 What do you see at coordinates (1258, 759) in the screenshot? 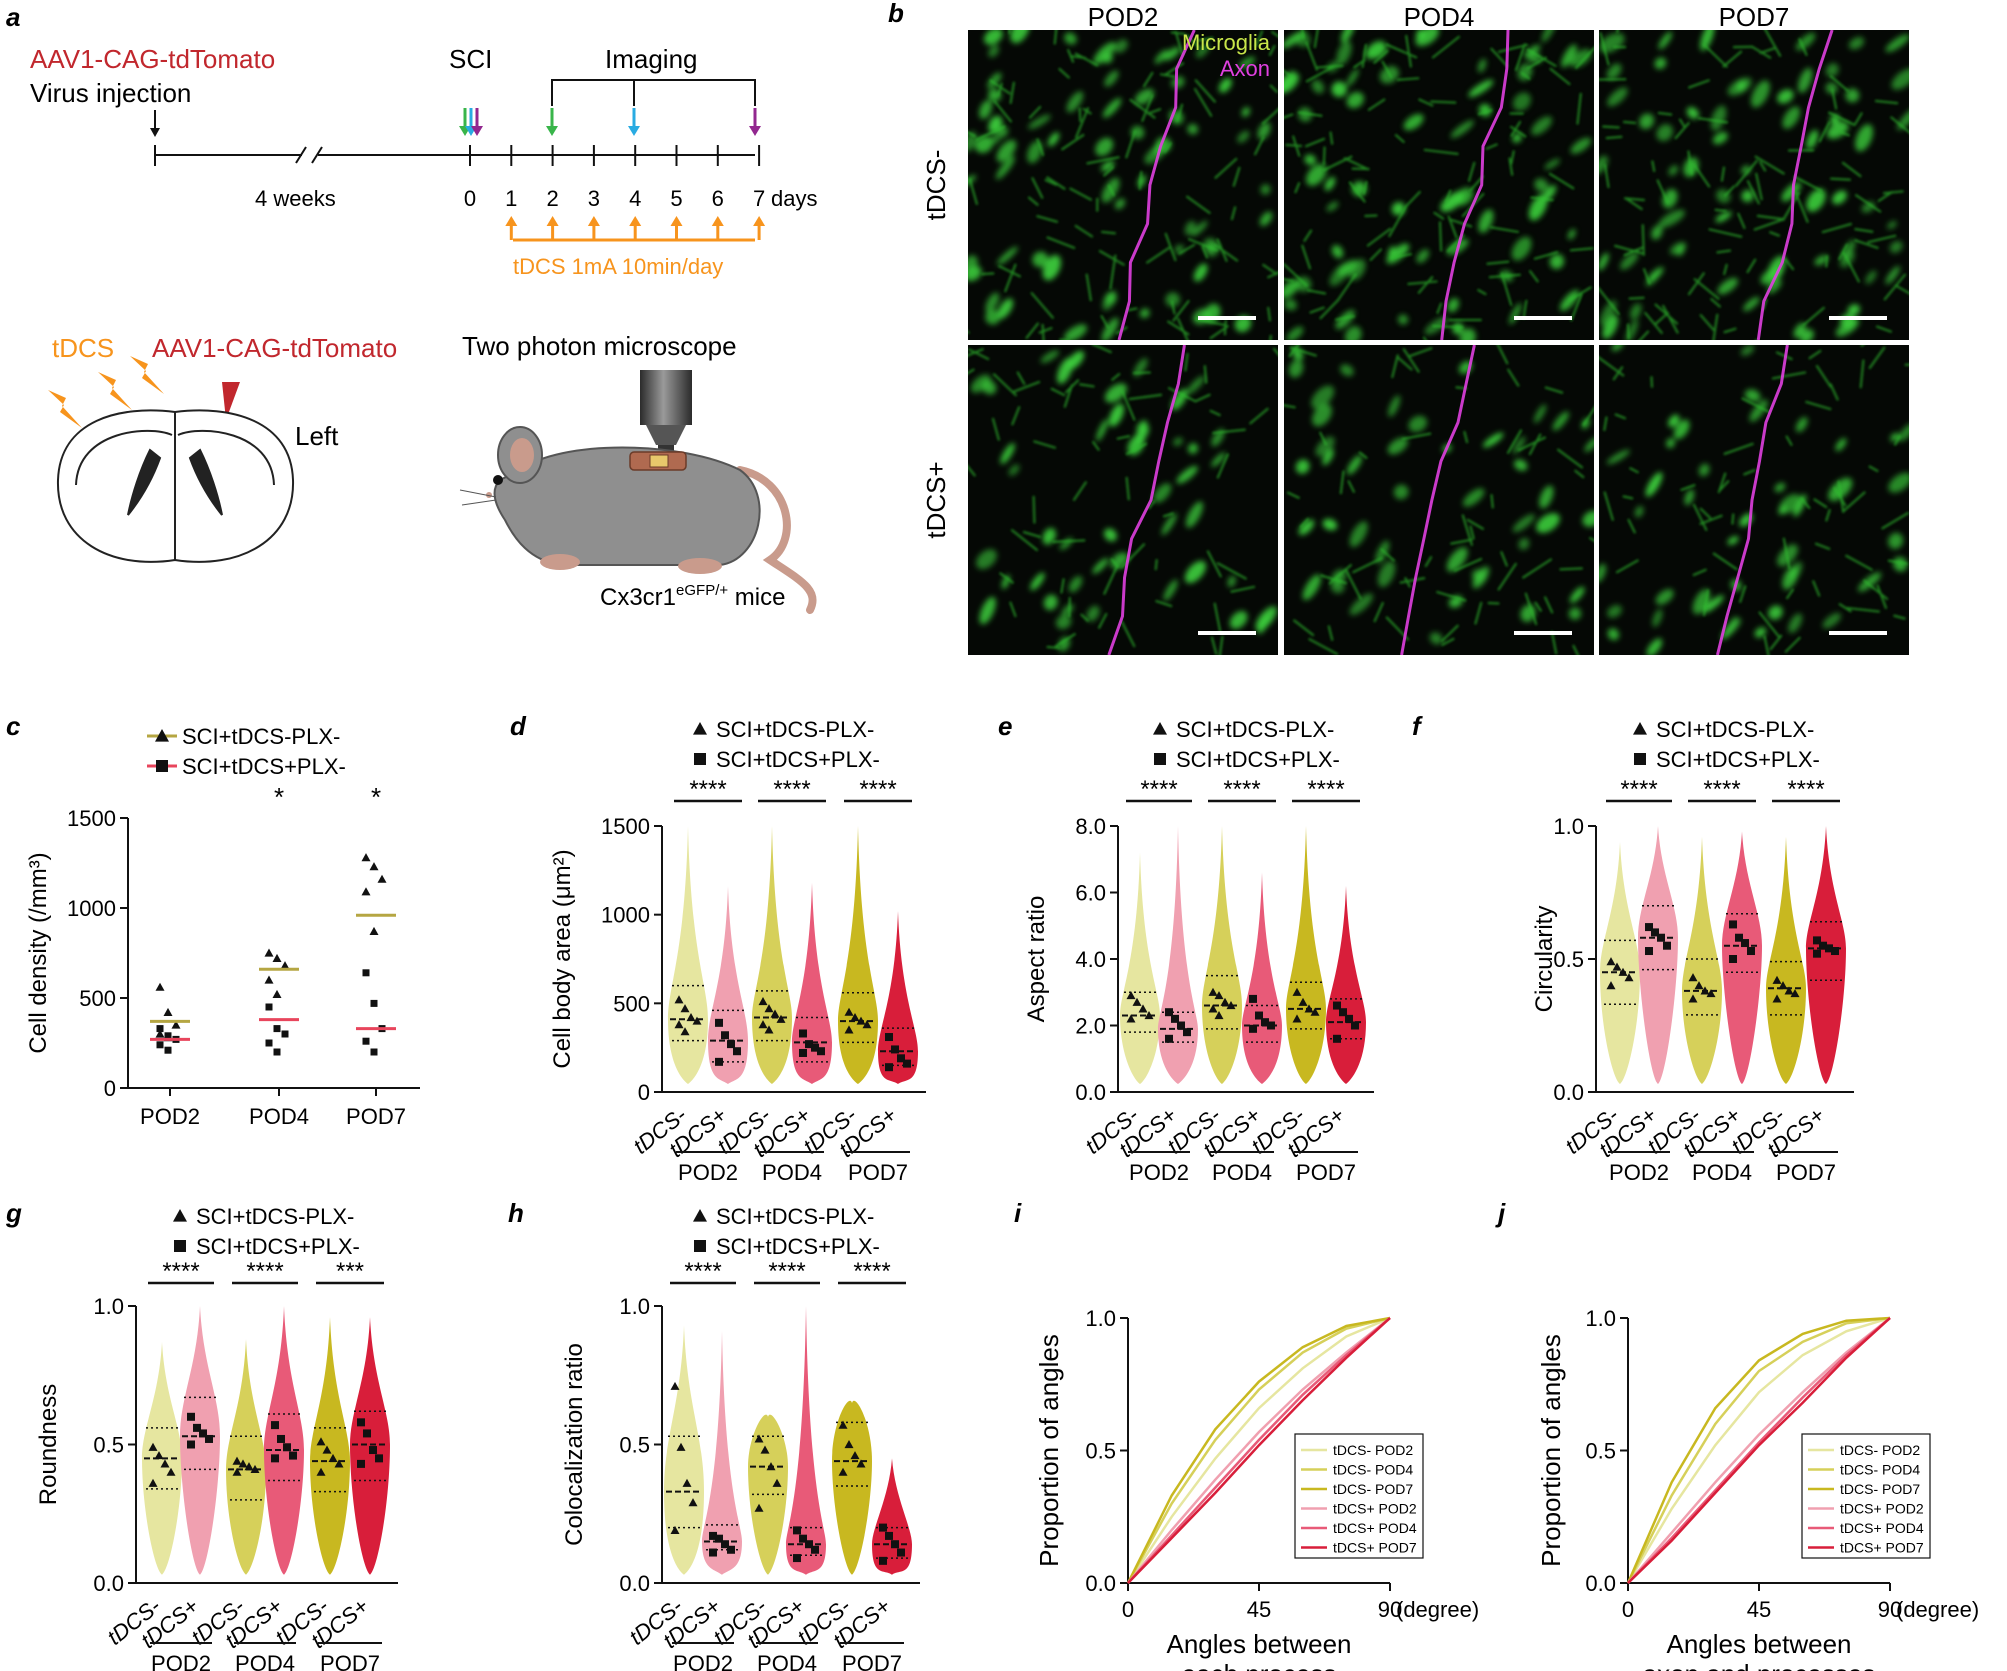
I see `legend-label-plus: SCI+tDCS+PLX-` at bounding box center [1258, 759].